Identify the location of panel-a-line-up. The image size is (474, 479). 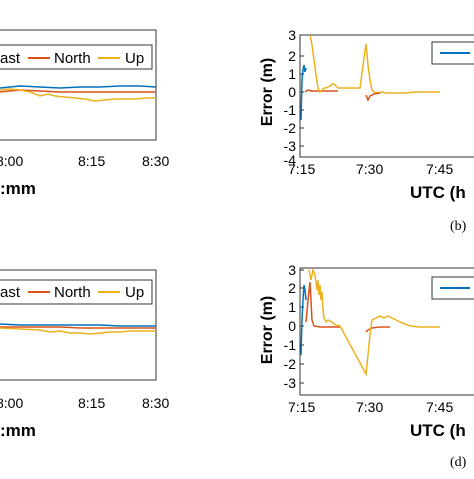
(78, 95).